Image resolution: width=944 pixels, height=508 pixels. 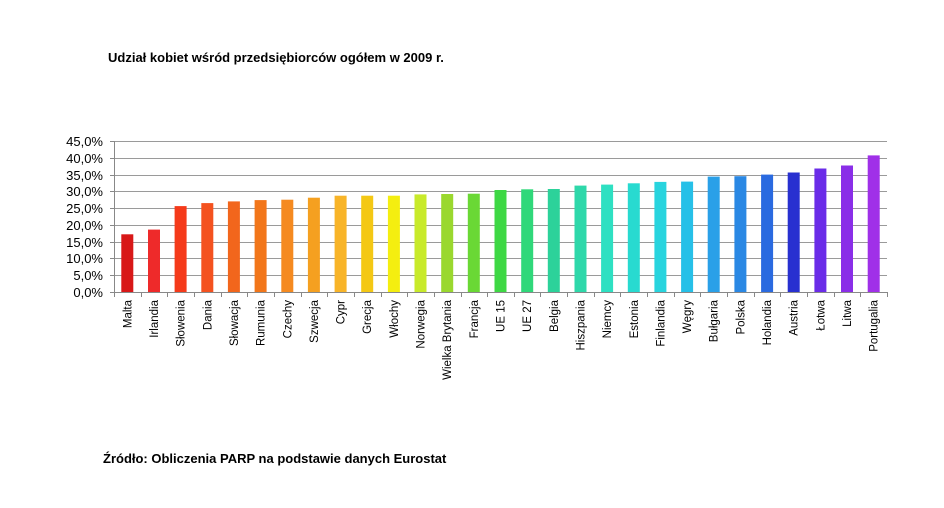 I want to click on y-tick-label: 0,0%, so click(x=88, y=292).